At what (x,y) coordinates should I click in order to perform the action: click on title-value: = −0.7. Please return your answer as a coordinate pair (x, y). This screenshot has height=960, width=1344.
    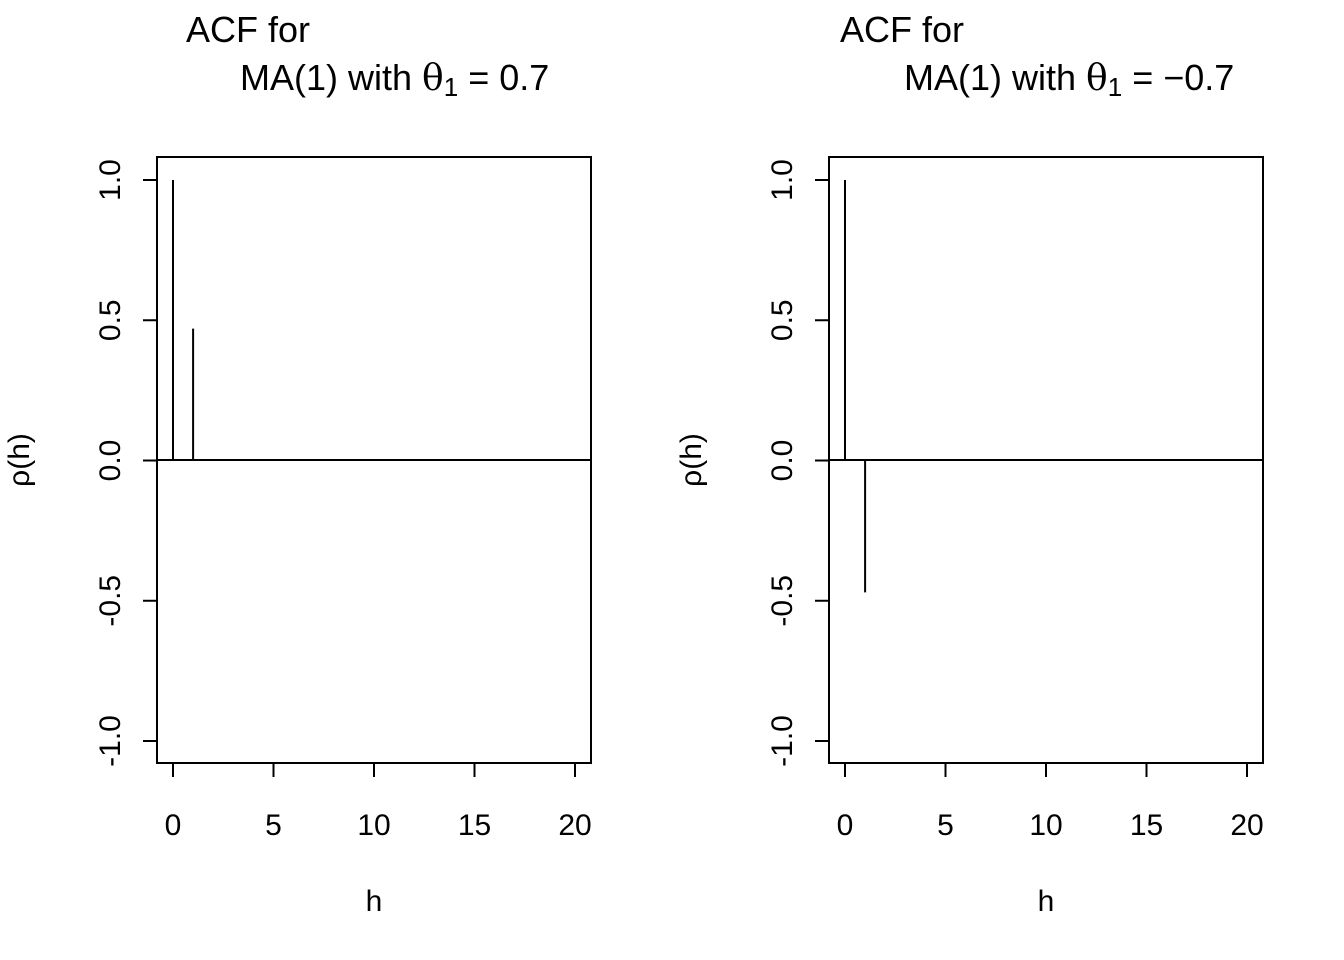
    Looking at the image, I should click on (1178, 77).